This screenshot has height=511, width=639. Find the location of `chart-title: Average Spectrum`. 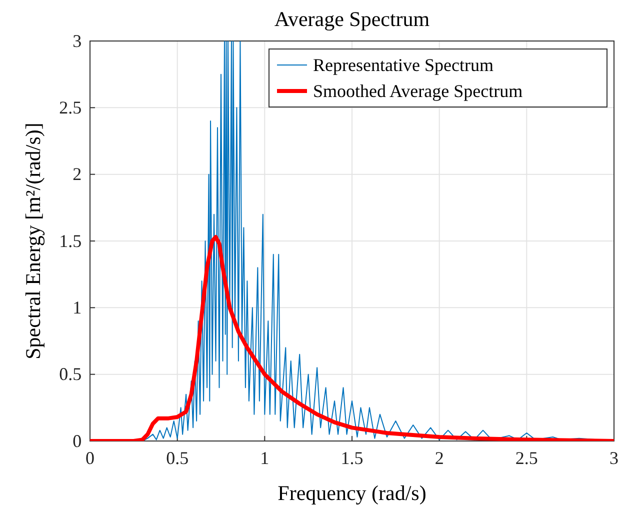

chart-title: Average Spectrum is located at coordinates (352, 19).